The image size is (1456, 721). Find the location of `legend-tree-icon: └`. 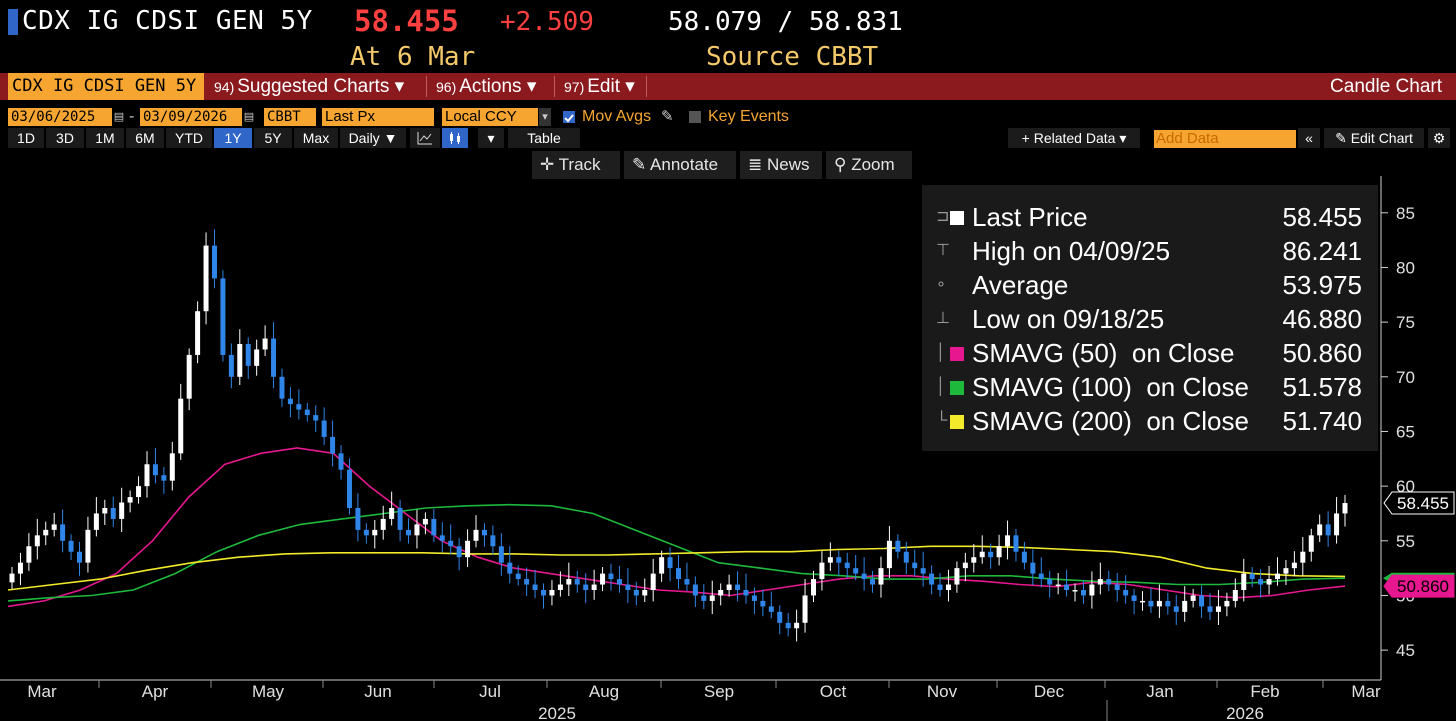

legend-tree-icon: └ is located at coordinates (942, 420).